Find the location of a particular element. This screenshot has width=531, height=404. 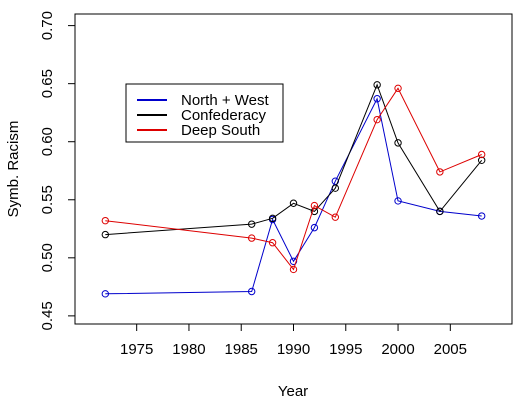

y-tick-label: 0.65 is located at coordinates (47, 83).